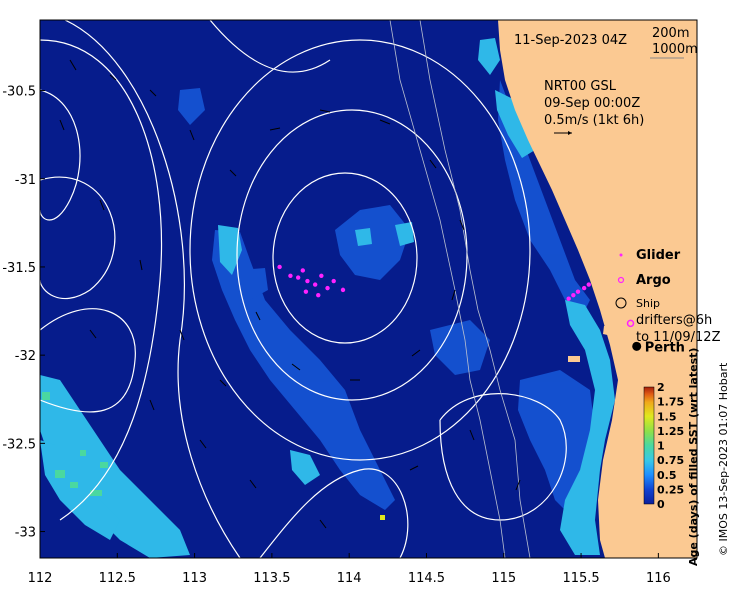  Describe the element at coordinates (670, 489) in the screenshot. I see `colorbar-tick-label: 0.25` at that location.